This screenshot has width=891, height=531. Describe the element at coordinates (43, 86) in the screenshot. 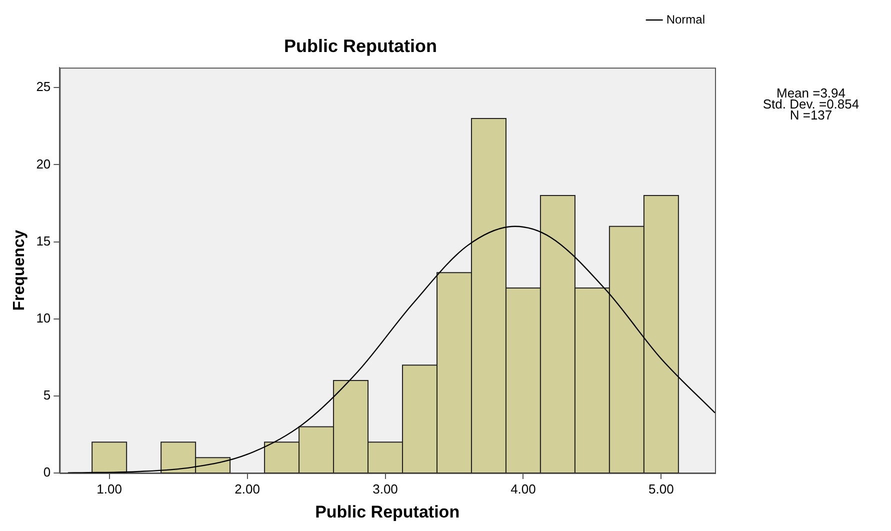

I see `y-tick-label: 25` at that location.